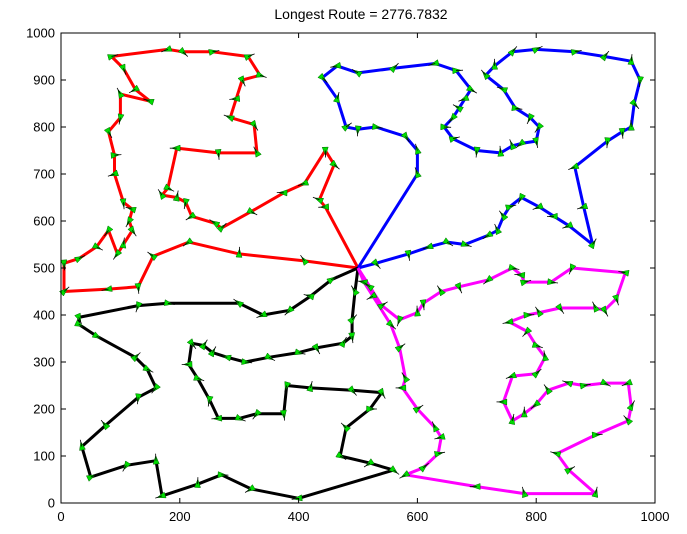  I want to click on y-tick-label: 100, so click(44, 456).